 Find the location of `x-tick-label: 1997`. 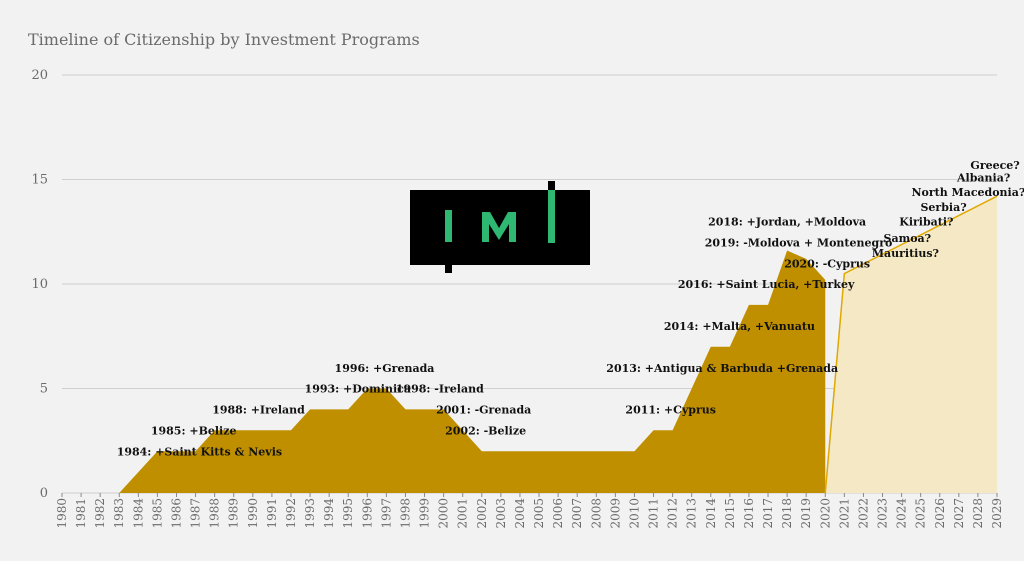

x-tick-label: 1997 is located at coordinates (386, 513).